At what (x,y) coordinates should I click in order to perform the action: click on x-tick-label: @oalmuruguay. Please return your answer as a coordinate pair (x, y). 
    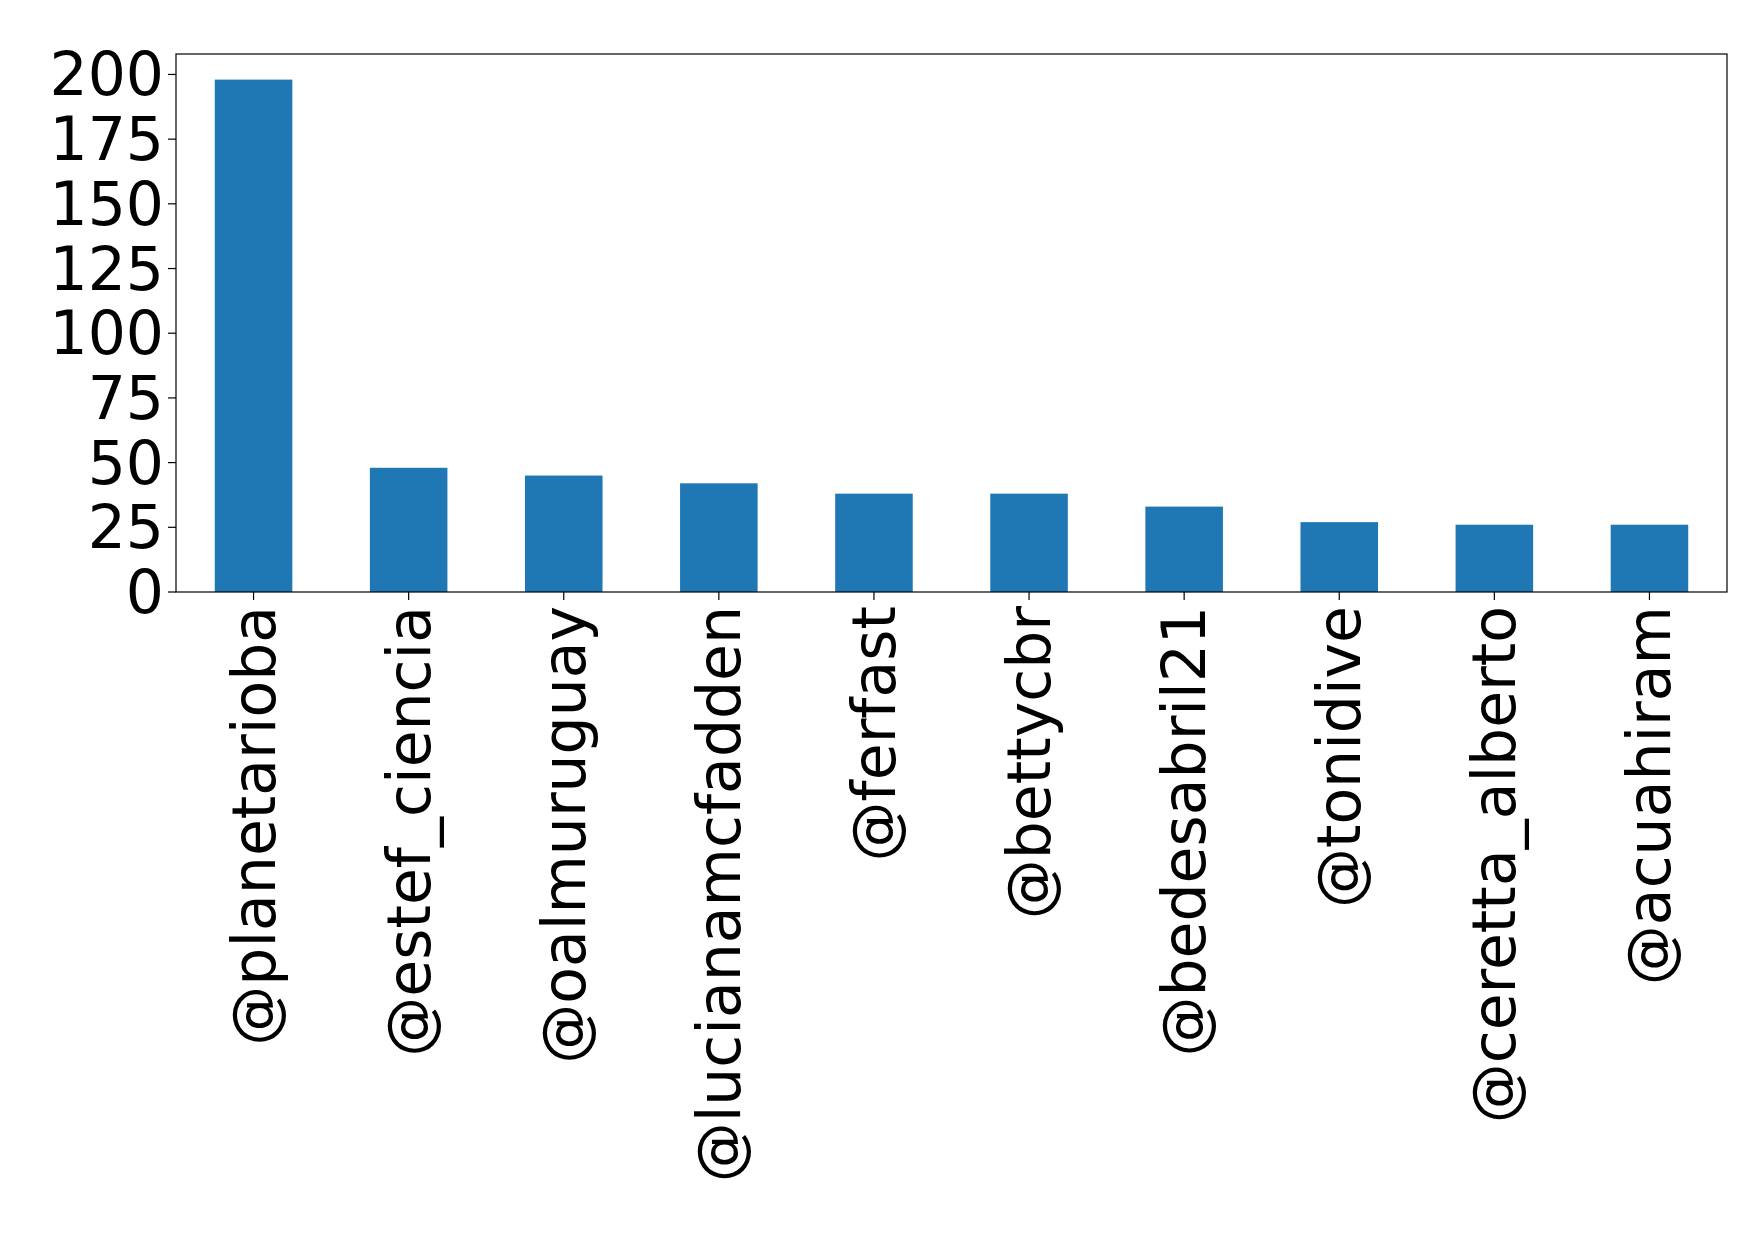
    Looking at the image, I should click on (563, 835).